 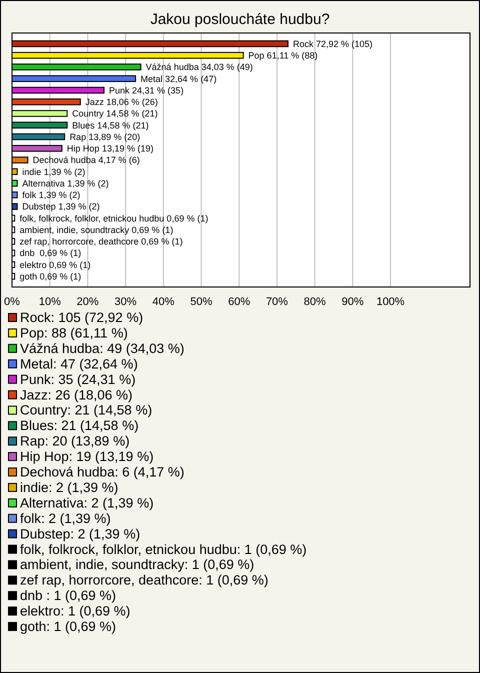 What do you see at coordinates (239, 302) in the screenshot?
I see `x-tick-label: 60%` at bounding box center [239, 302].